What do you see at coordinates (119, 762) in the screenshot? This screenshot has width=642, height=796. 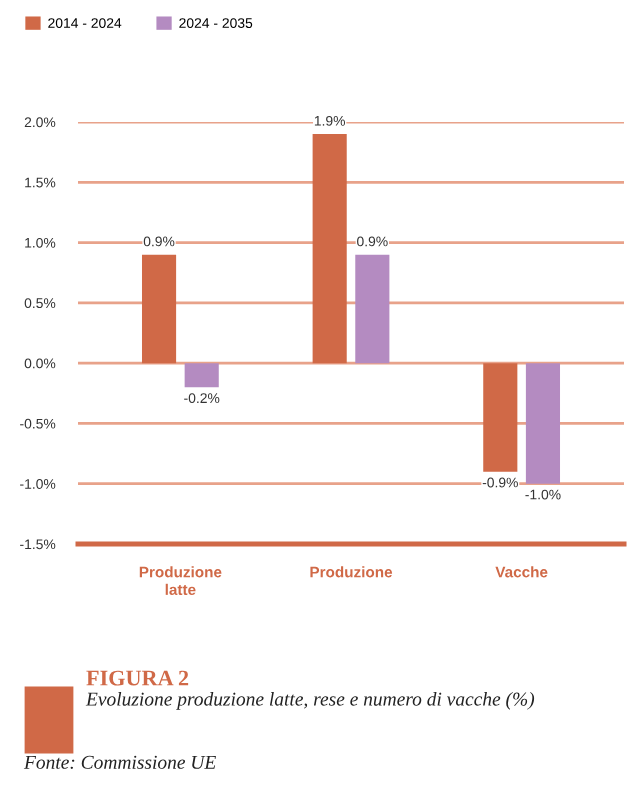 I see `source-note: Fonte: Commissione UE` at bounding box center [119, 762].